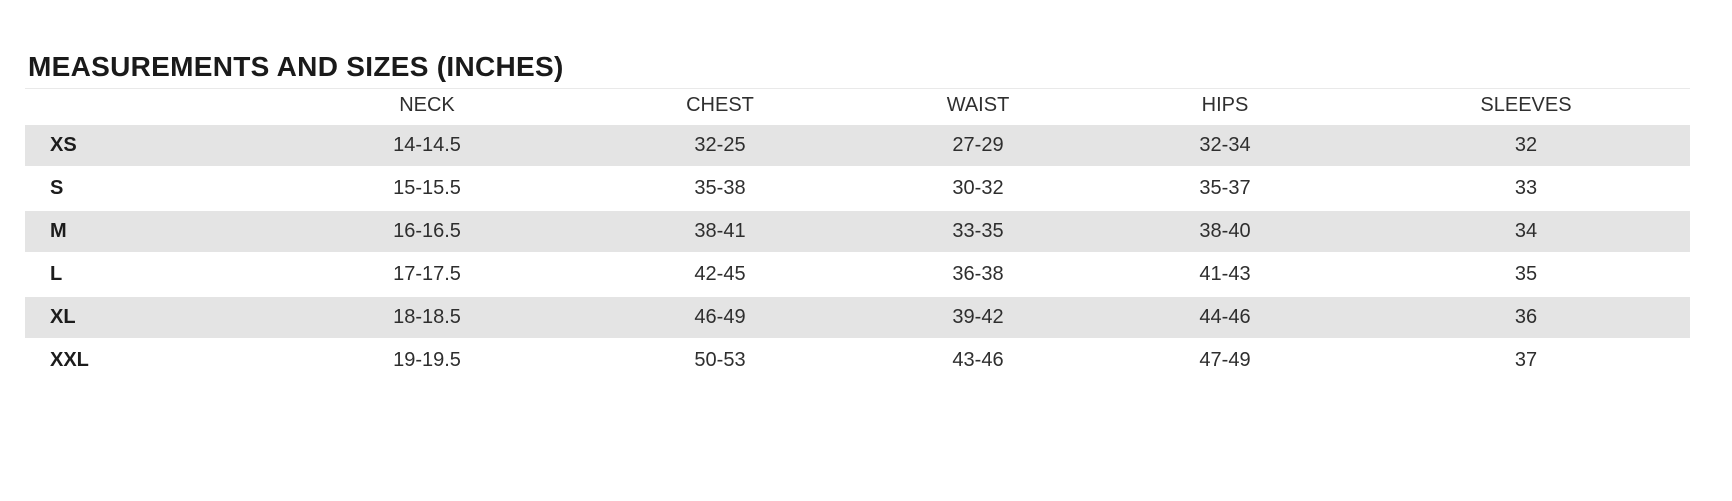 This screenshot has width=1732, height=501. I want to click on xxl-sleeves-value: 37, so click(1526, 361).